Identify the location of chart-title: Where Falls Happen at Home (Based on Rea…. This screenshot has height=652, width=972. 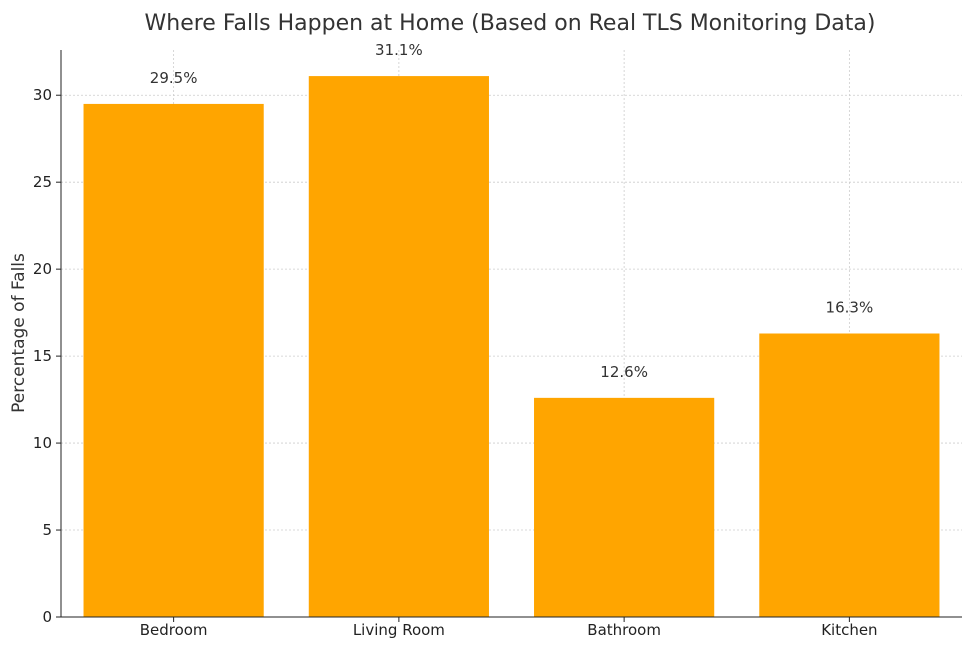
(510, 23).